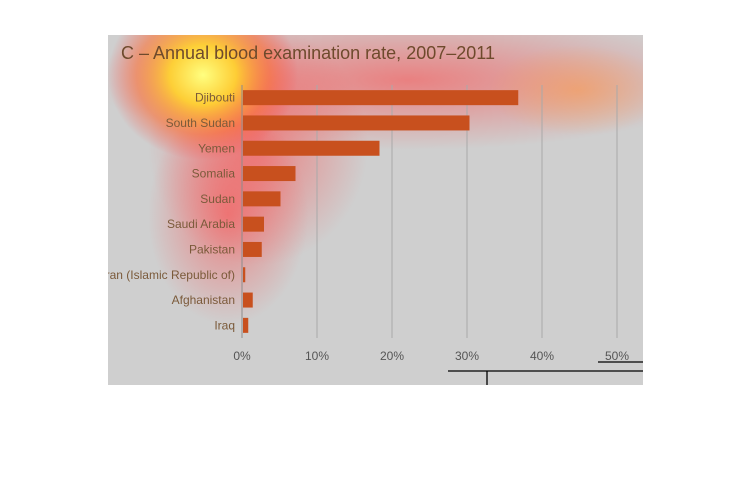 This screenshot has height=480, width=750. Describe the element at coordinates (242, 356) in the screenshot. I see `x-tick-label: 0%` at that location.